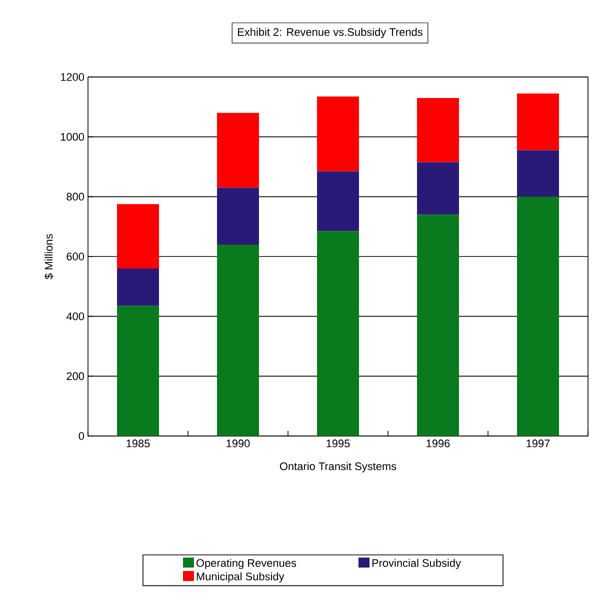 The image size is (600, 600). What do you see at coordinates (72, 77) in the screenshot?
I see `y-tick-label: 1200` at bounding box center [72, 77].